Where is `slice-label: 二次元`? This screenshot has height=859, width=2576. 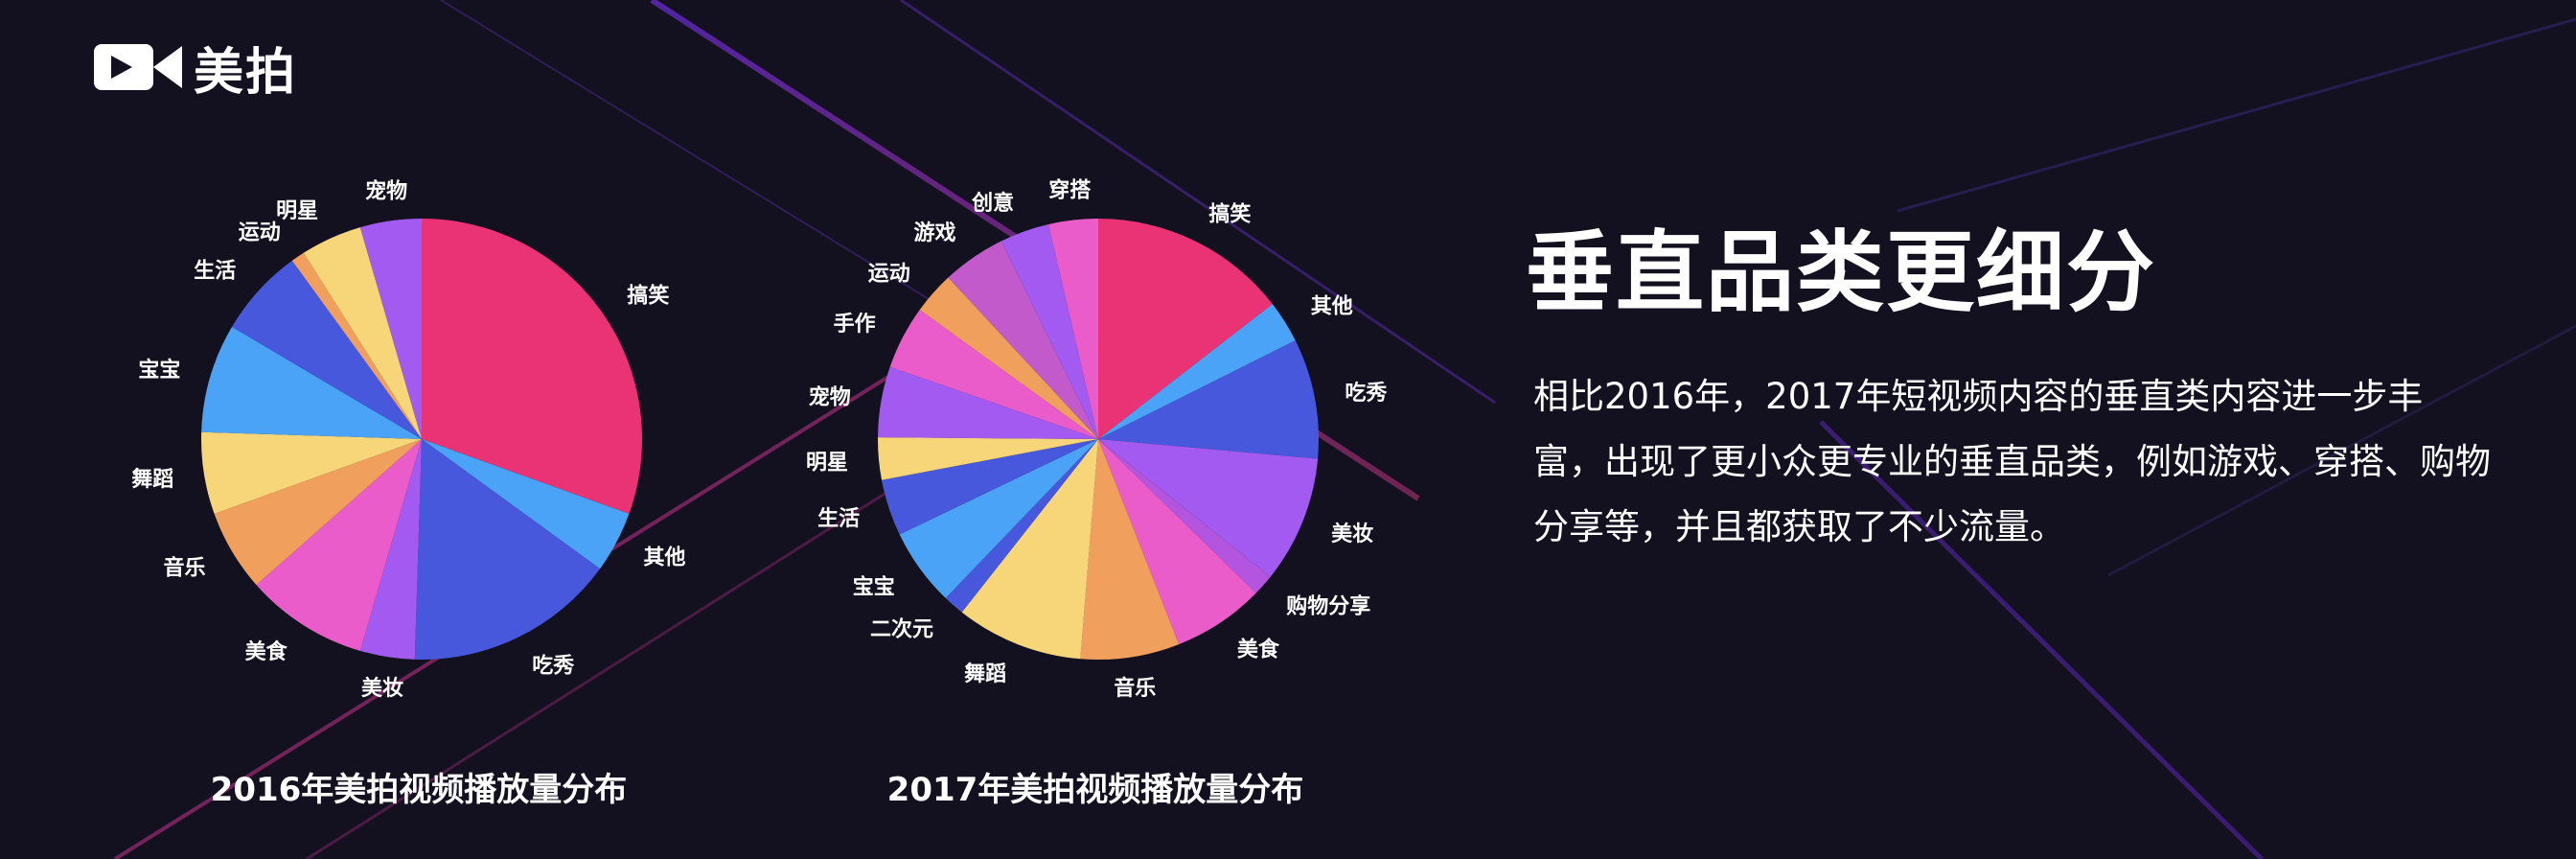
slice-label: 二次元 is located at coordinates (901, 629).